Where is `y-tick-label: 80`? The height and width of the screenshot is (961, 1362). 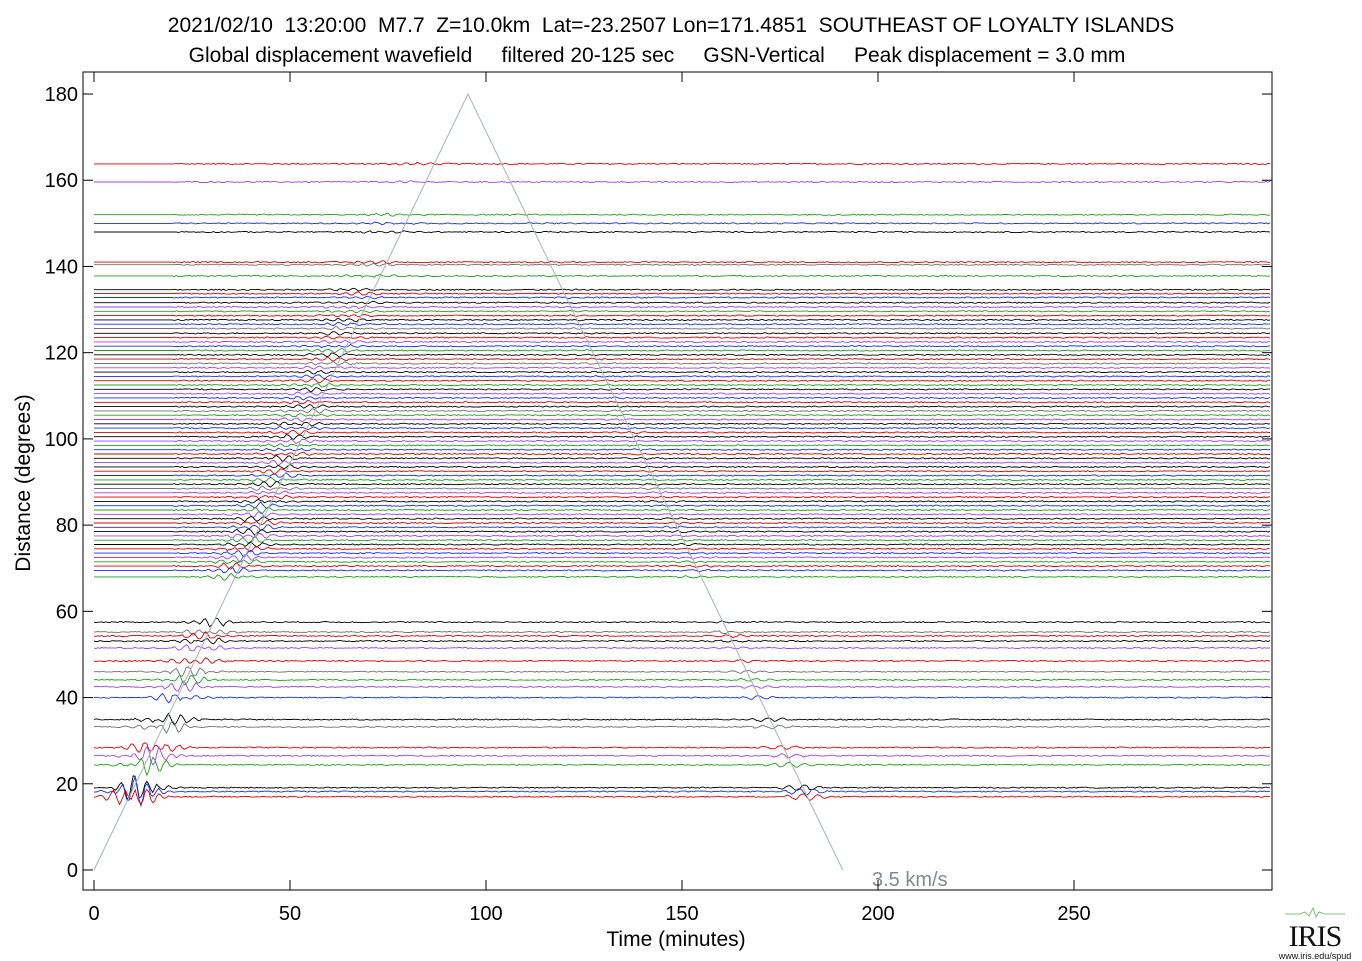
y-tick-label: 80 is located at coordinates (67, 526).